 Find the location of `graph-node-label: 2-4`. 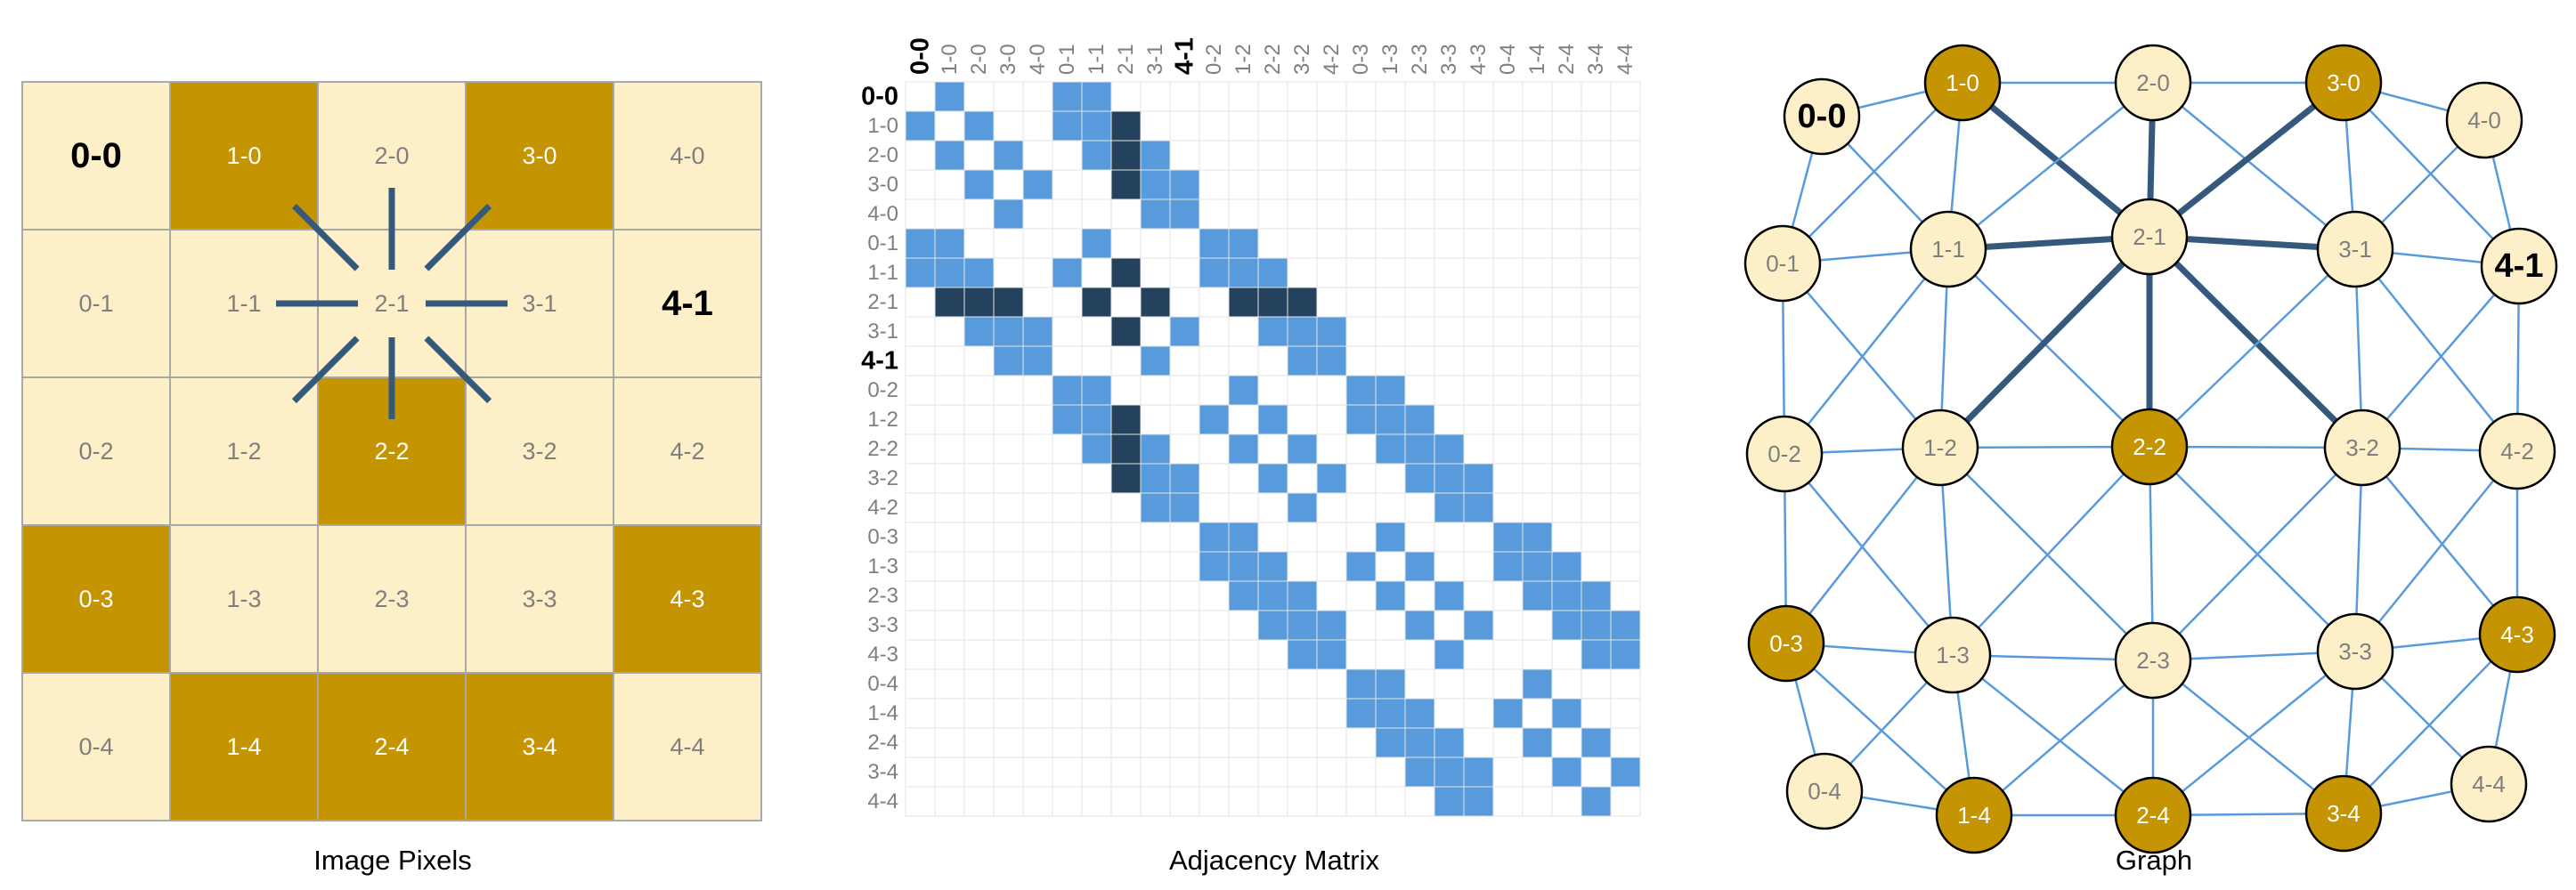

graph-node-label: 2-4 is located at coordinates (2153, 816).